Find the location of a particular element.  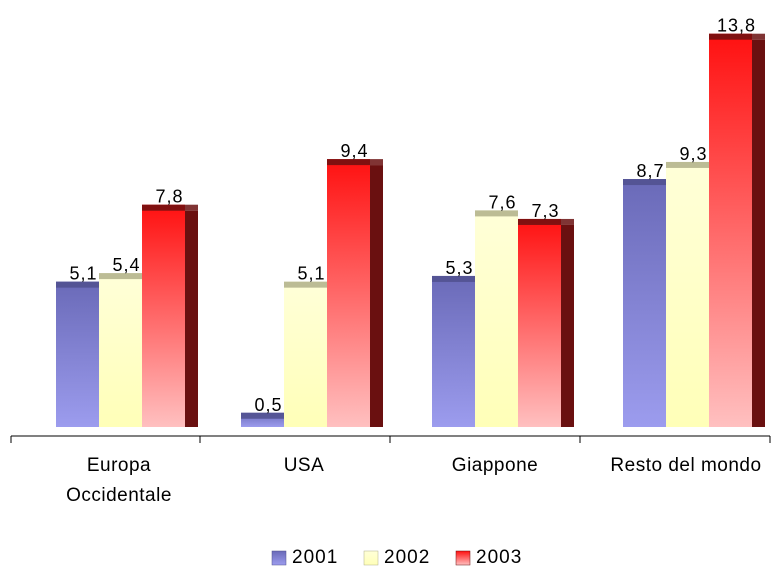

bar-2003-giappone is located at coordinates (546, 322).